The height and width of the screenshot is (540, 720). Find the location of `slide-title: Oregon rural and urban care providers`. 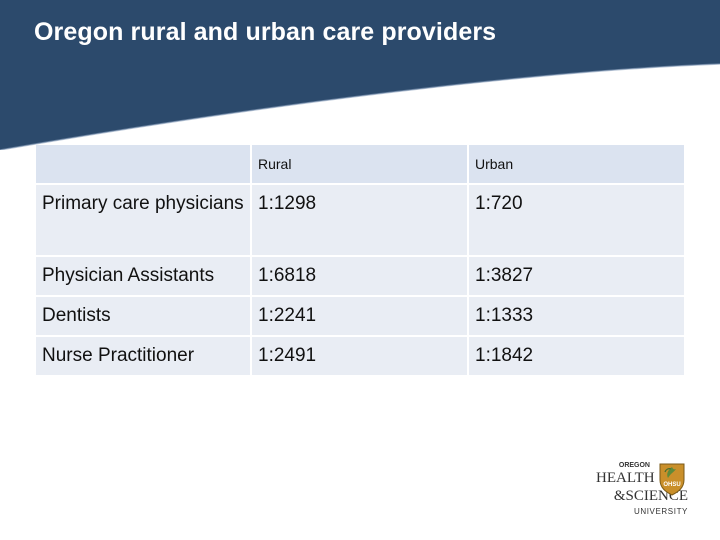

slide-title: Oregon rural and urban care providers is located at coordinates (265, 32).